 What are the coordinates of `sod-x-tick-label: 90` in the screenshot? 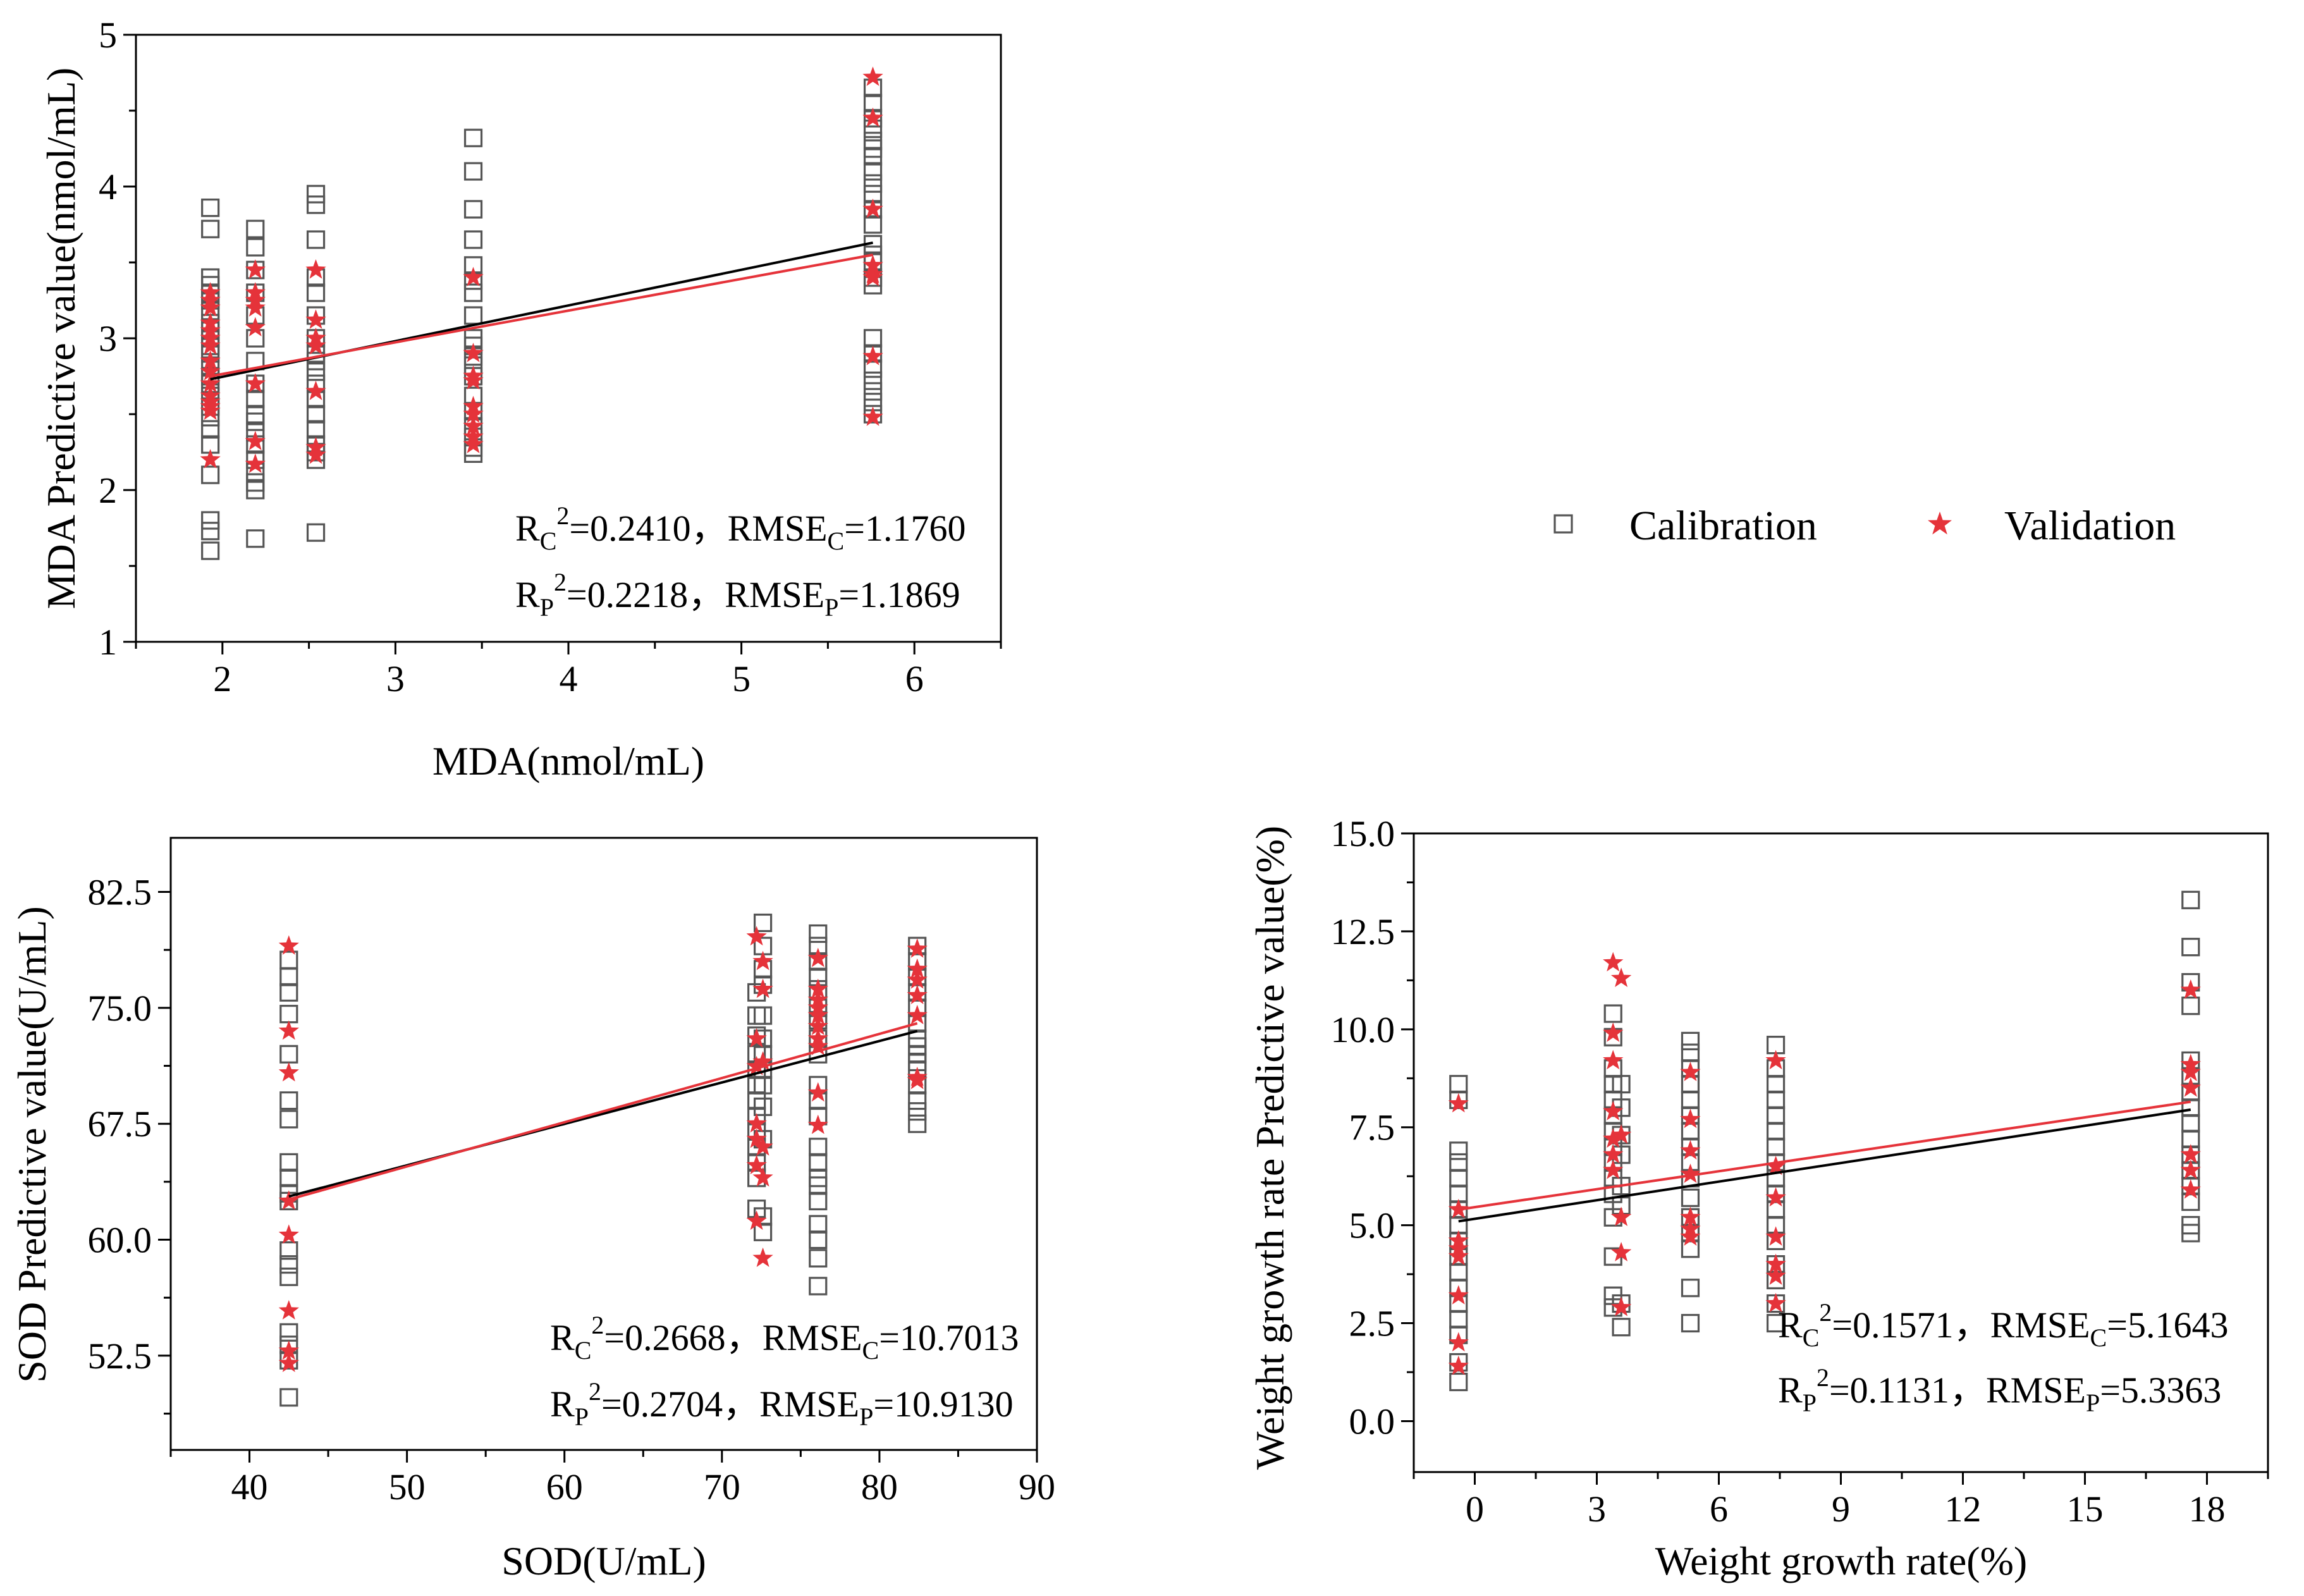 It's located at (1037, 1486).